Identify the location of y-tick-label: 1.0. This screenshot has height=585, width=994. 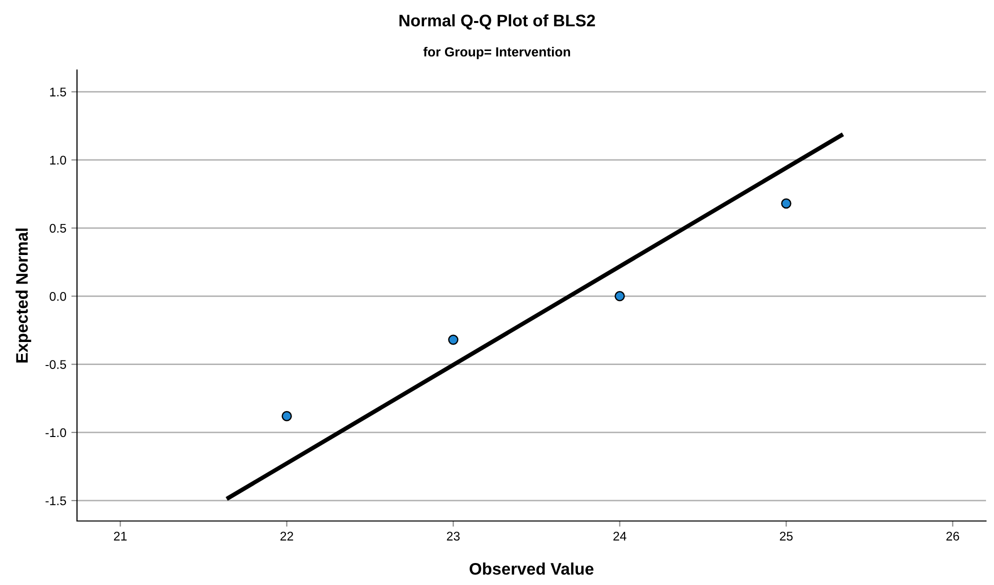
(58, 160).